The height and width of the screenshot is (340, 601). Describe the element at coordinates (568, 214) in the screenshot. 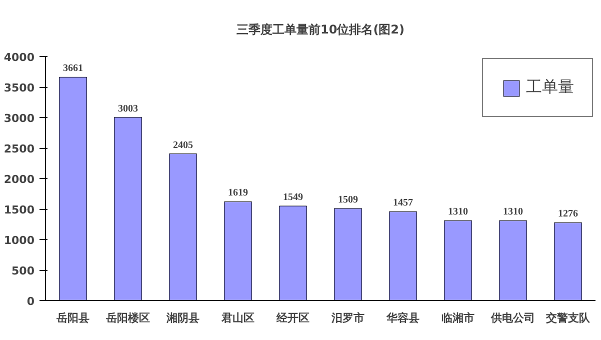

I see `data-label: 1276` at that location.